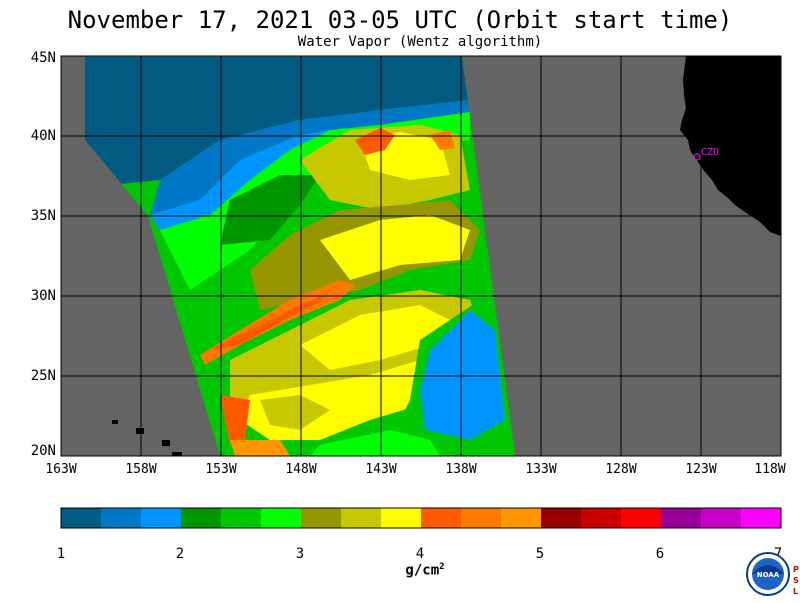 Image resolution: width=800 pixels, height=603 pixels. What do you see at coordinates (770, 469) in the screenshot?
I see `lon-label: 118W` at bounding box center [770, 469].